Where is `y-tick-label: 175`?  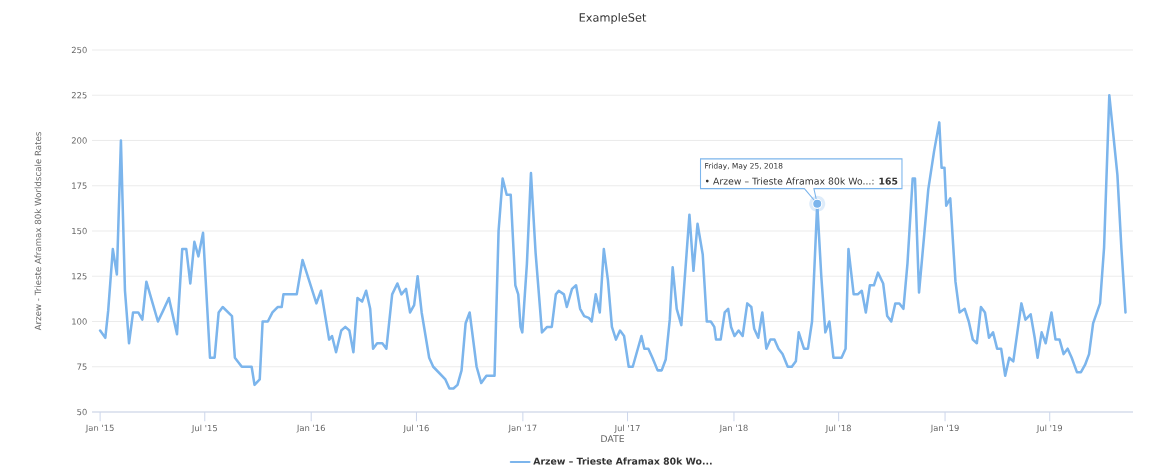
y-tick-label: 175 is located at coordinates (79, 185).